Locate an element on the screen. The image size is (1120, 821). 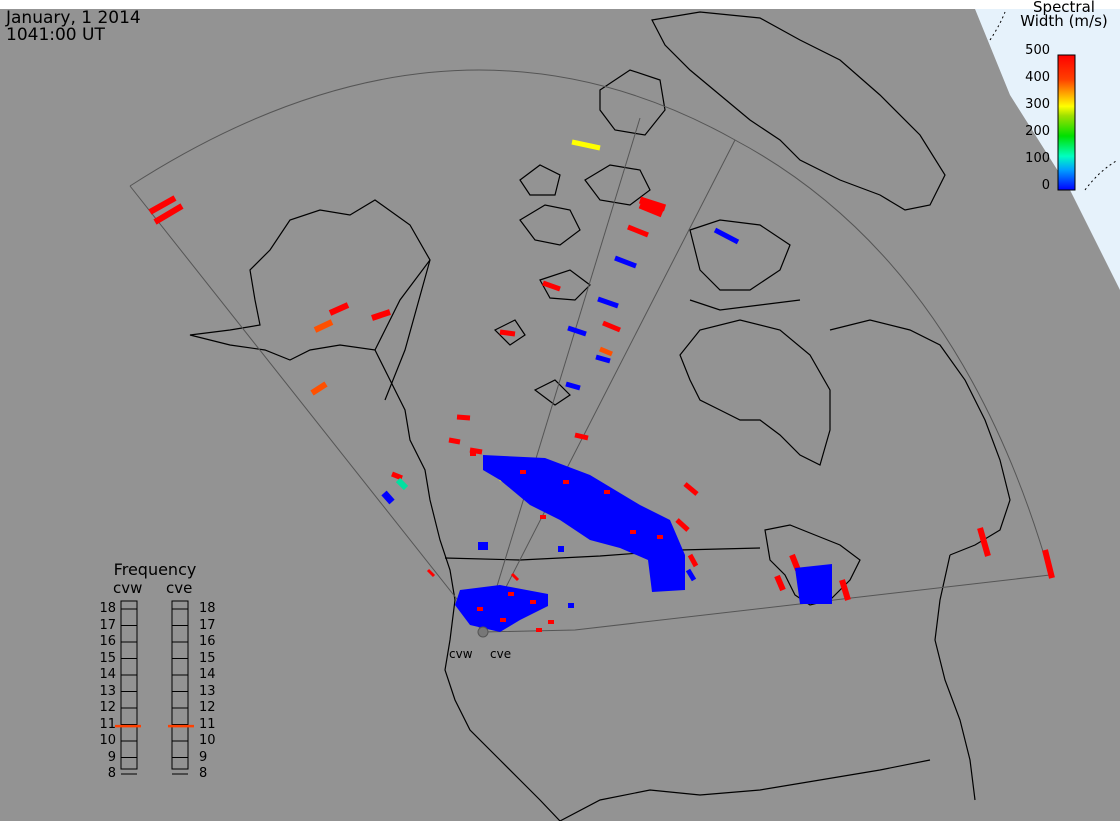
labrador-coast is located at coordinates (920, 437).